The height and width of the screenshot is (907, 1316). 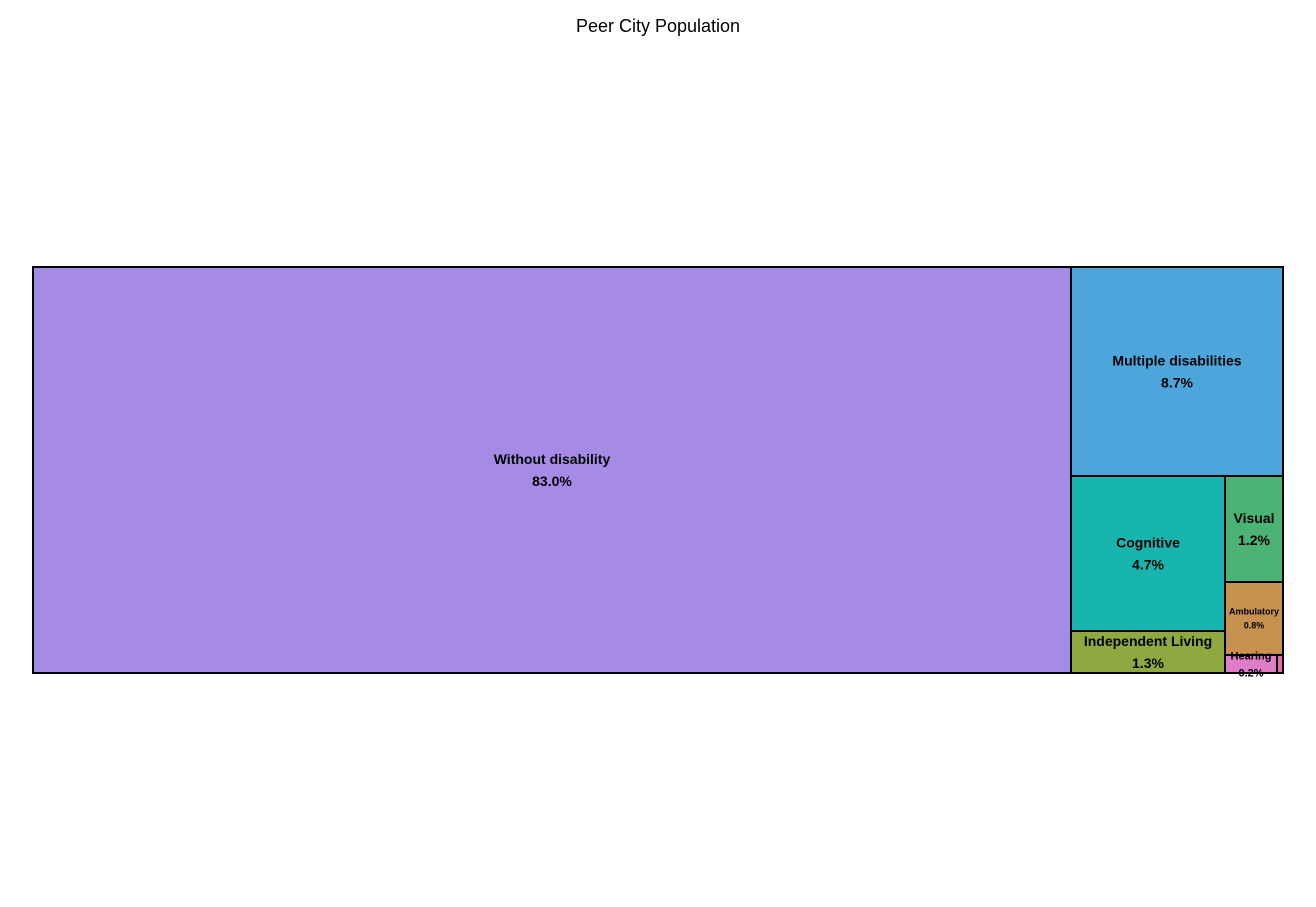 I want to click on treemap-cell-visual: Visual 1.2%, so click(x=1254, y=529).